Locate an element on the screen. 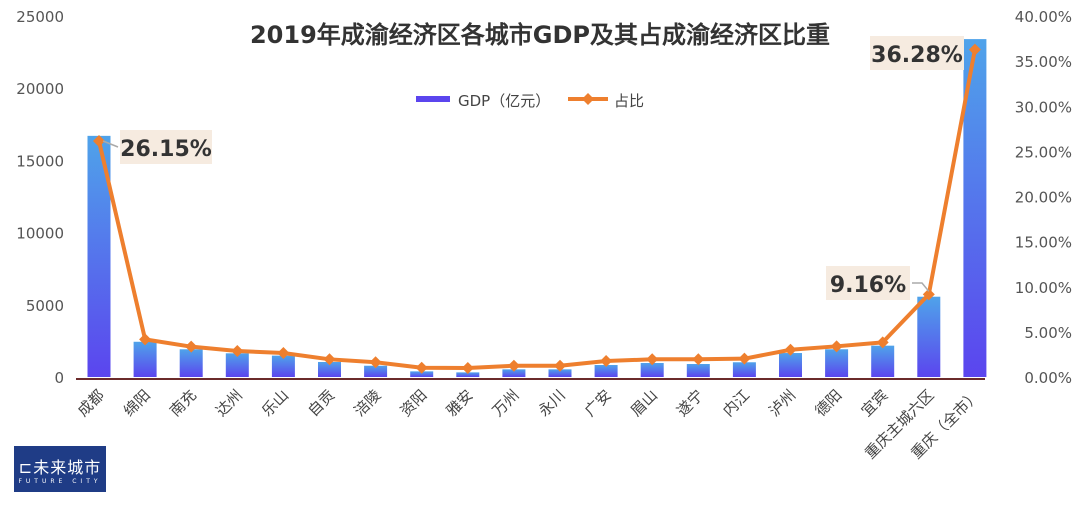 This screenshot has height=507, width=1080. x-tick-label: 达州 is located at coordinates (229, 403).